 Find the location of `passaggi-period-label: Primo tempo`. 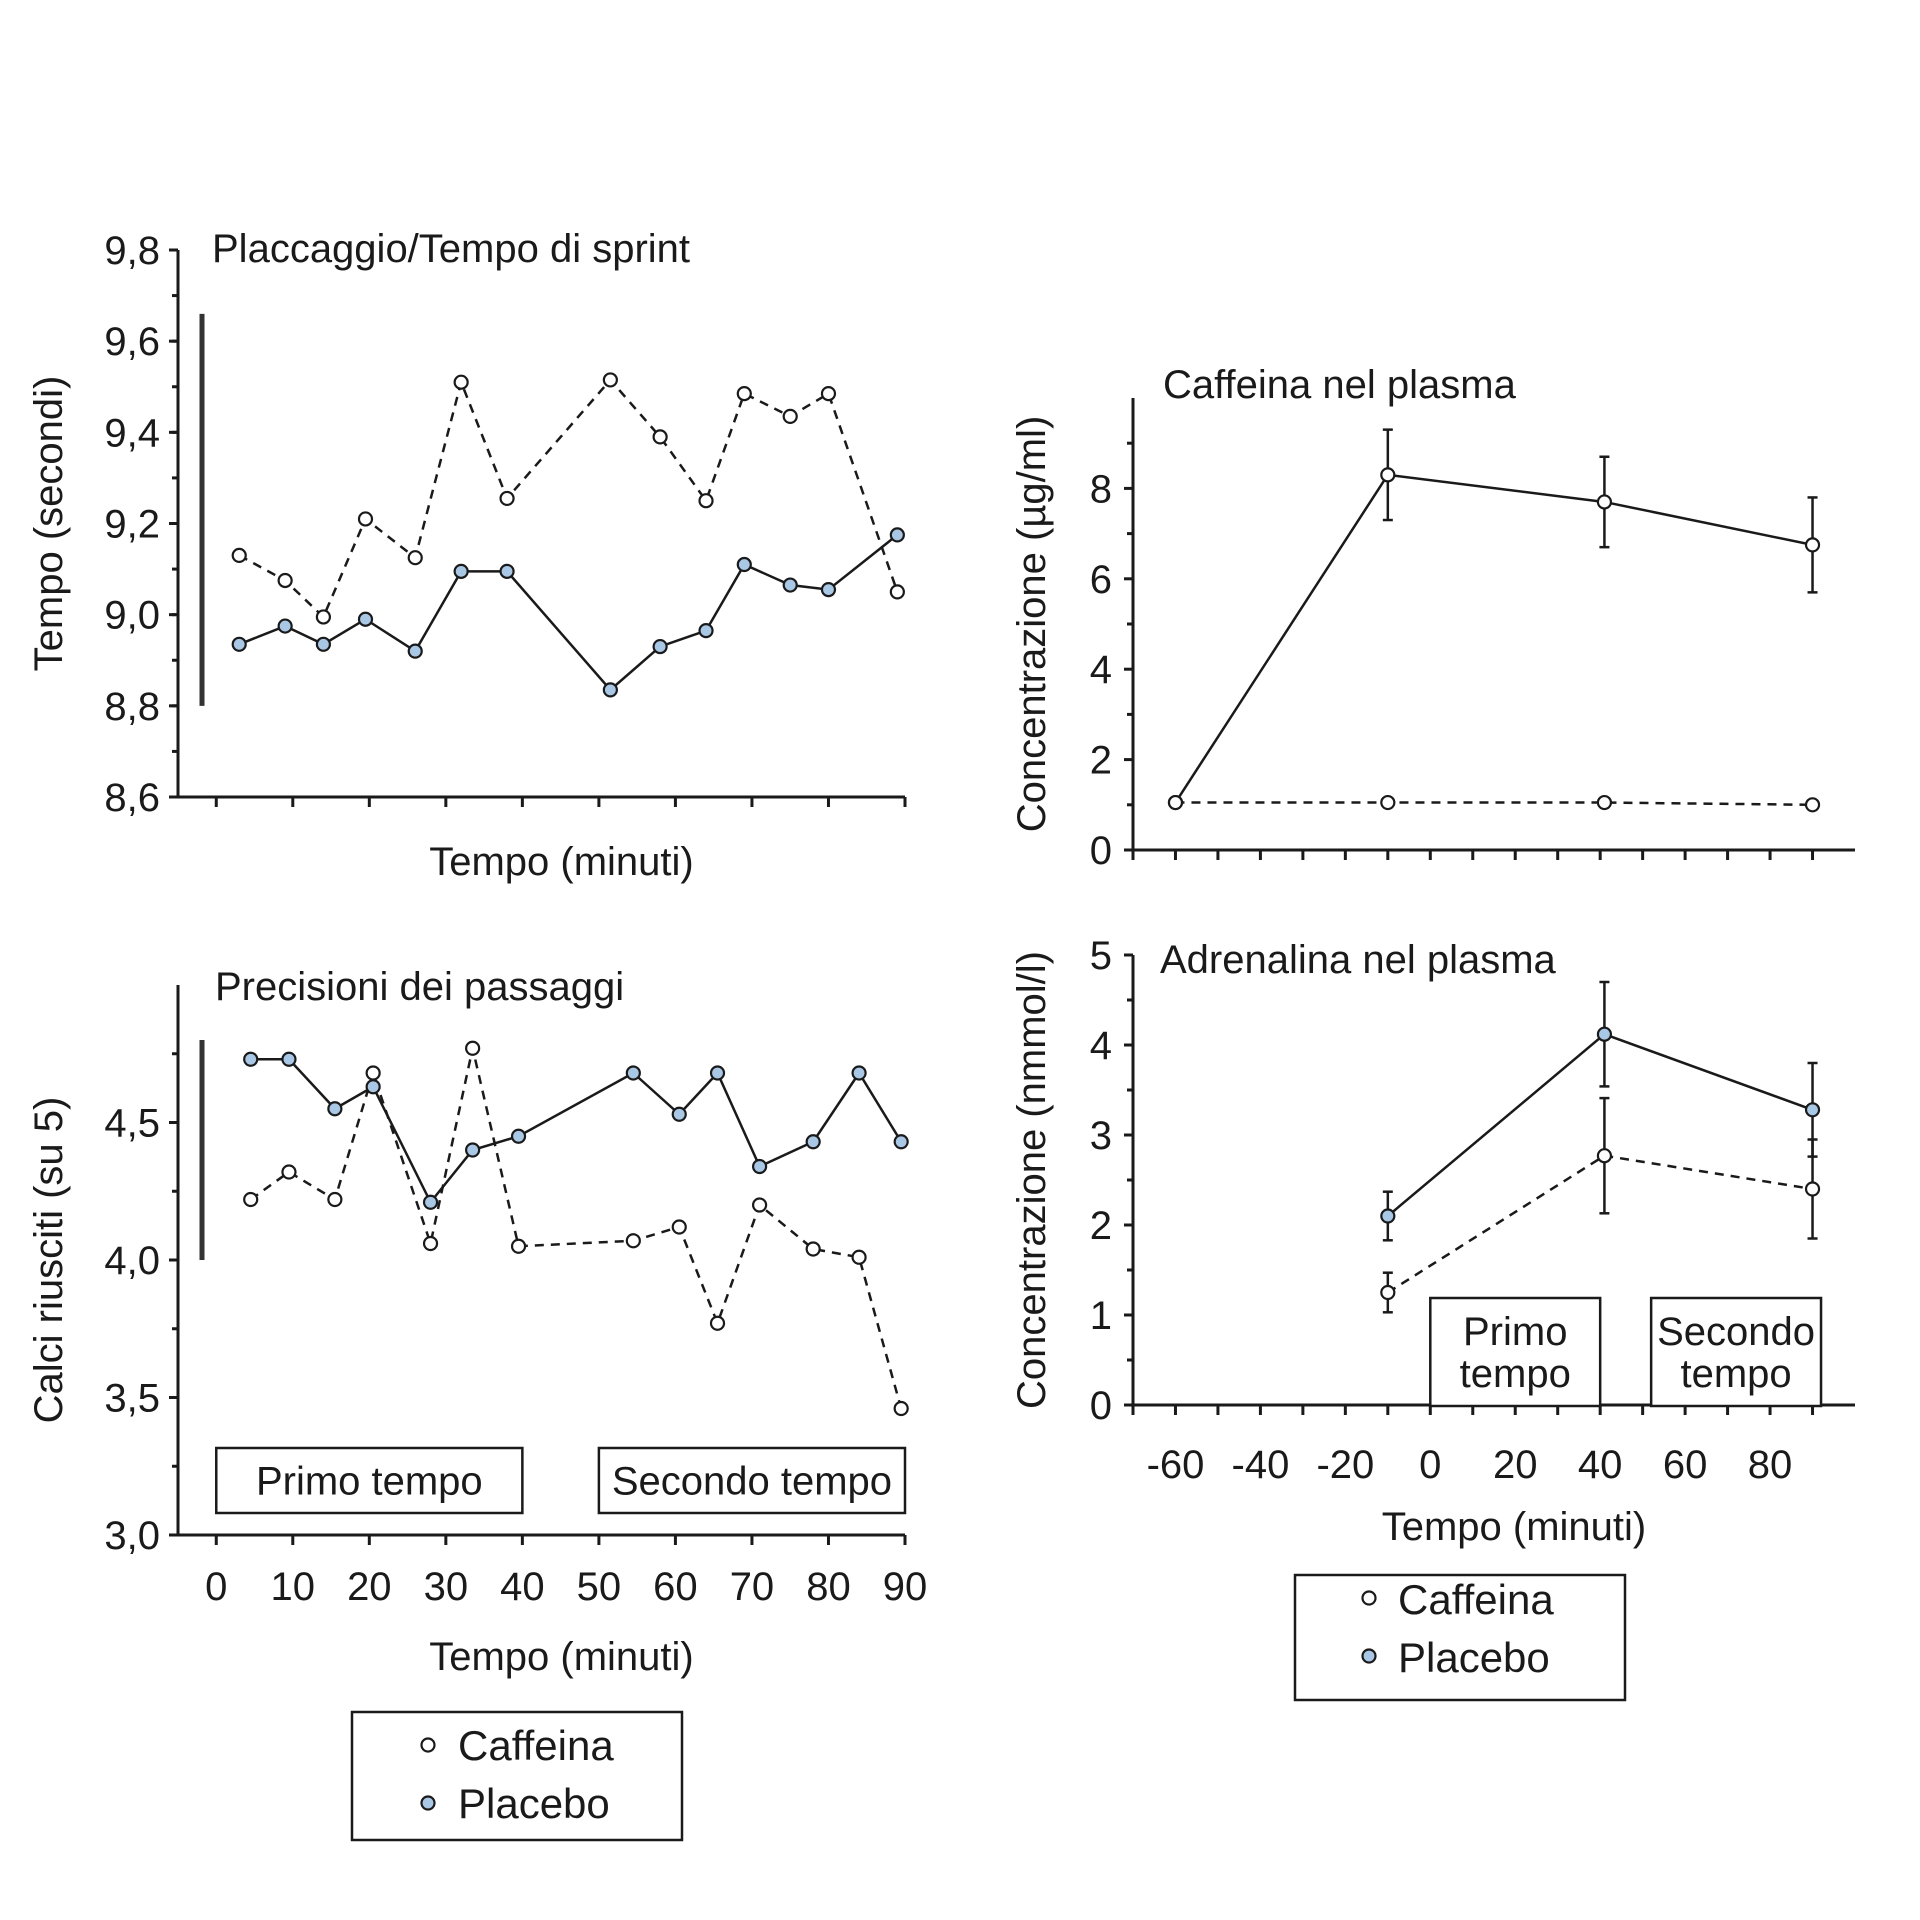

passaggi-period-label: Primo tempo is located at coordinates (369, 1482).